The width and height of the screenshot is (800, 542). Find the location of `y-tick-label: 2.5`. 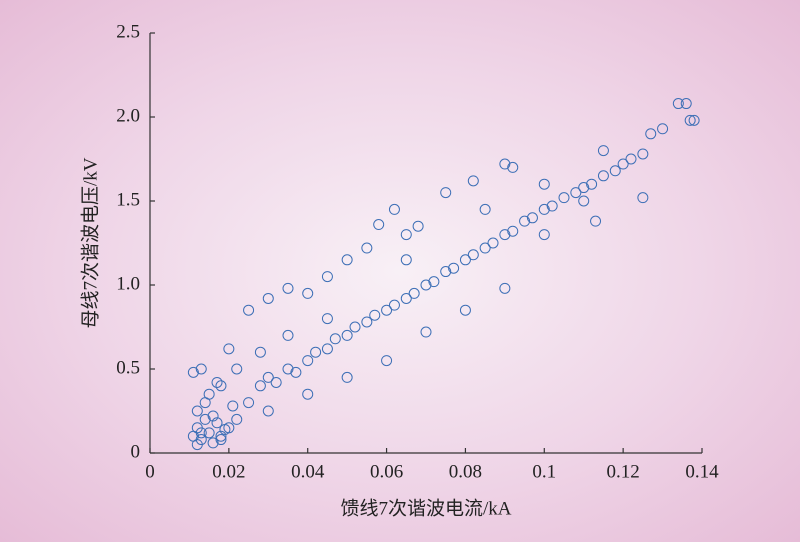

y-tick-label: 2.5 is located at coordinates (128, 31).